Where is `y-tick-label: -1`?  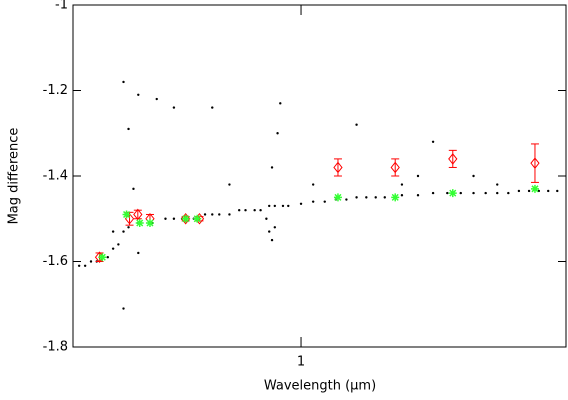 y-tick-label: -1 is located at coordinates (61, 6).